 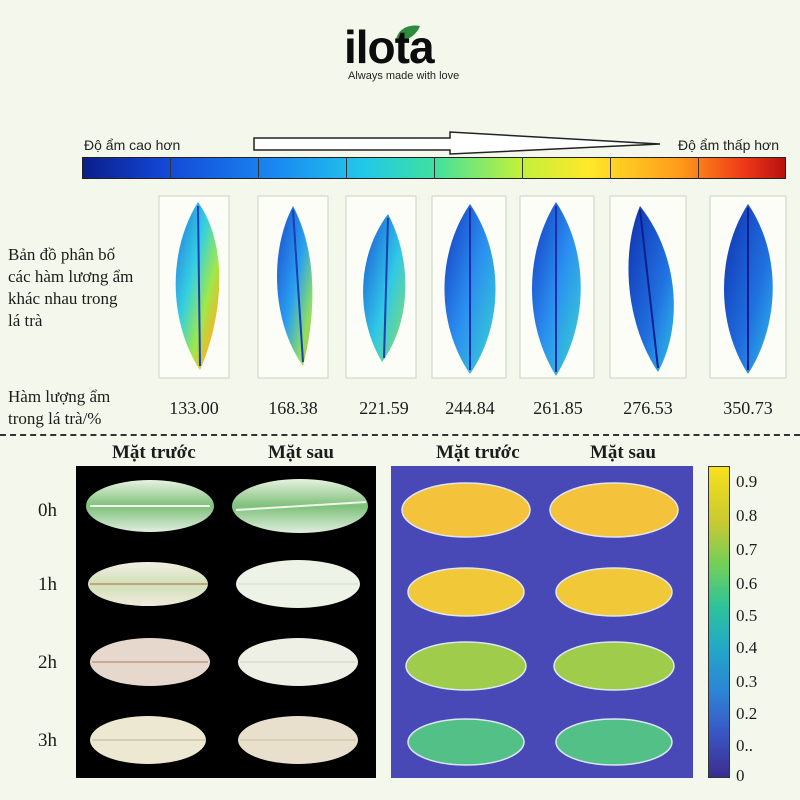 I want to click on colorbar-label: 0, so click(x=740, y=775).